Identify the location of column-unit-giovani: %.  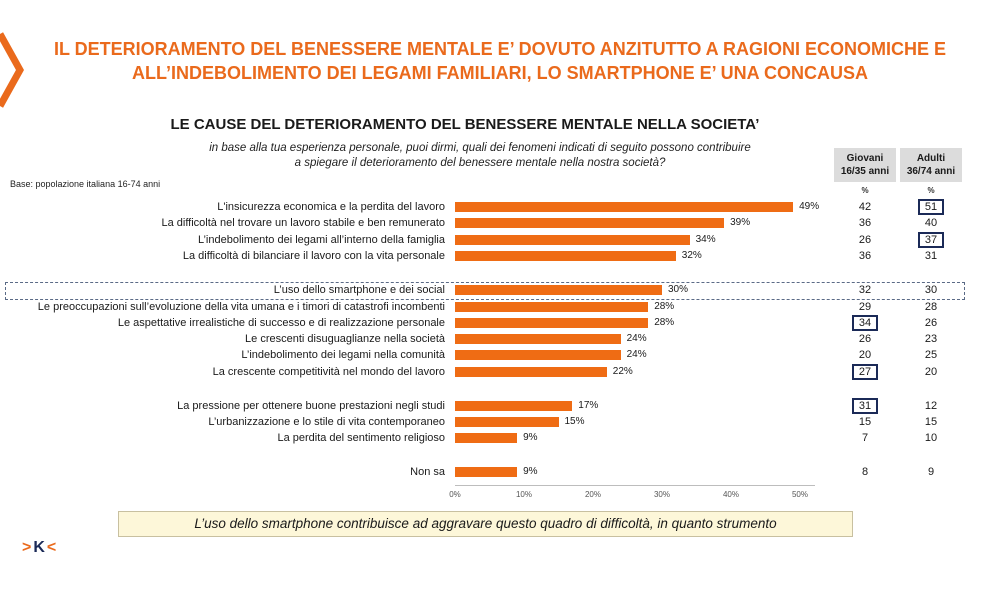
(865, 190).